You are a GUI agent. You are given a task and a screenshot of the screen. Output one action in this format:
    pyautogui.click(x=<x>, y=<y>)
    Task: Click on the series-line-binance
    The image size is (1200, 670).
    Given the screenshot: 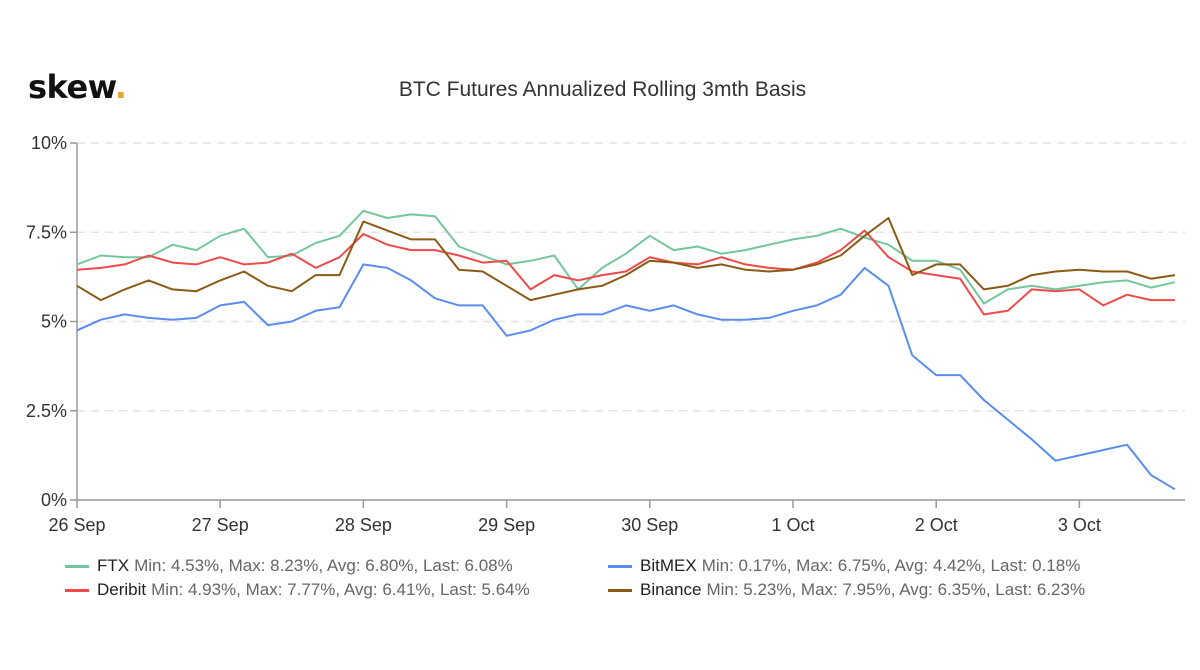 What is the action you would take?
    pyautogui.click(x=626, y=259)
    